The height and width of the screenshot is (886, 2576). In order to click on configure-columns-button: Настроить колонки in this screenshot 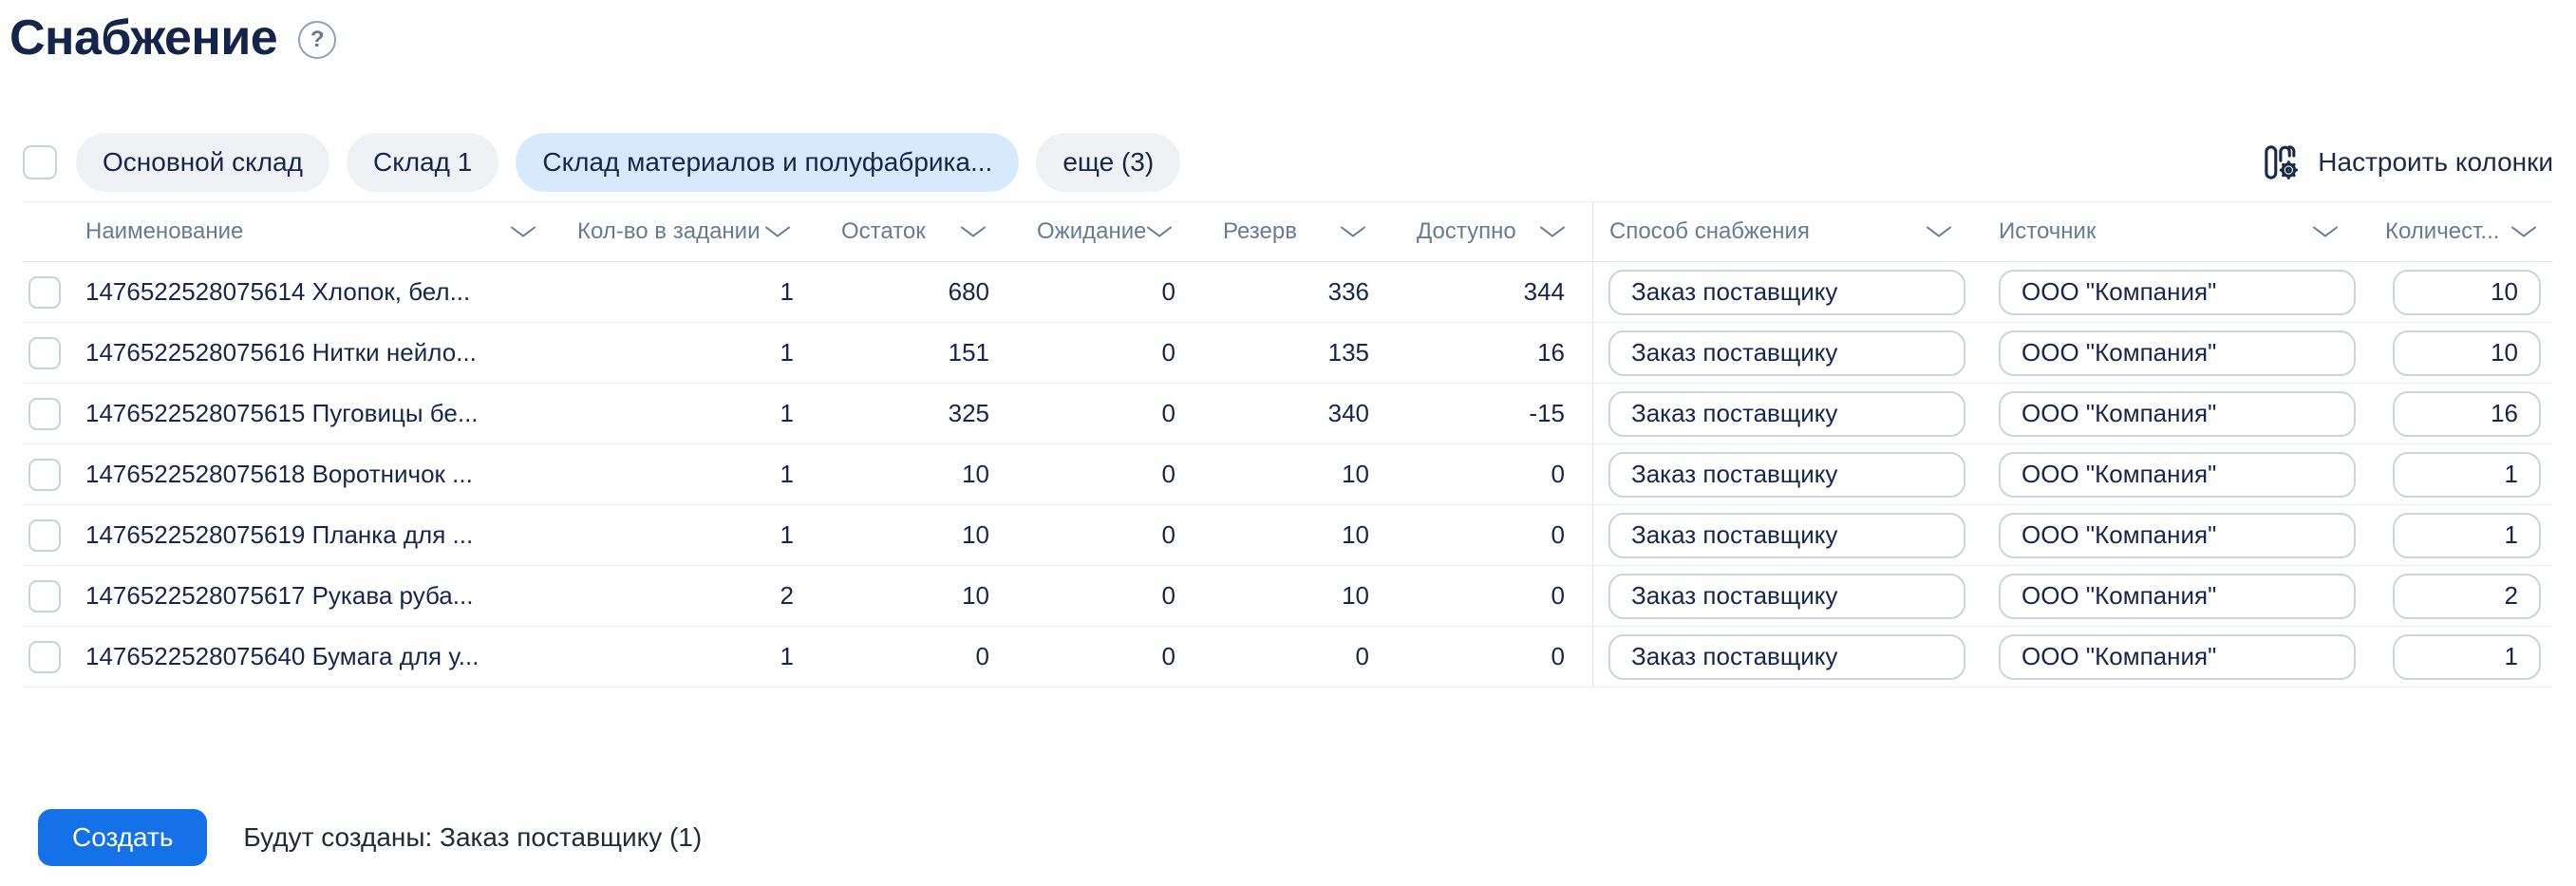, I will do `click(2407, 162)`.